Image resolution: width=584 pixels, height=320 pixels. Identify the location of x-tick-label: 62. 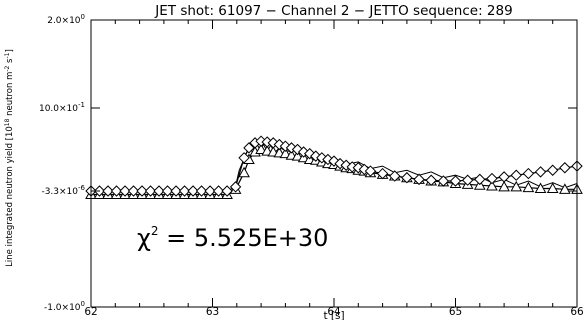
(90, 312).